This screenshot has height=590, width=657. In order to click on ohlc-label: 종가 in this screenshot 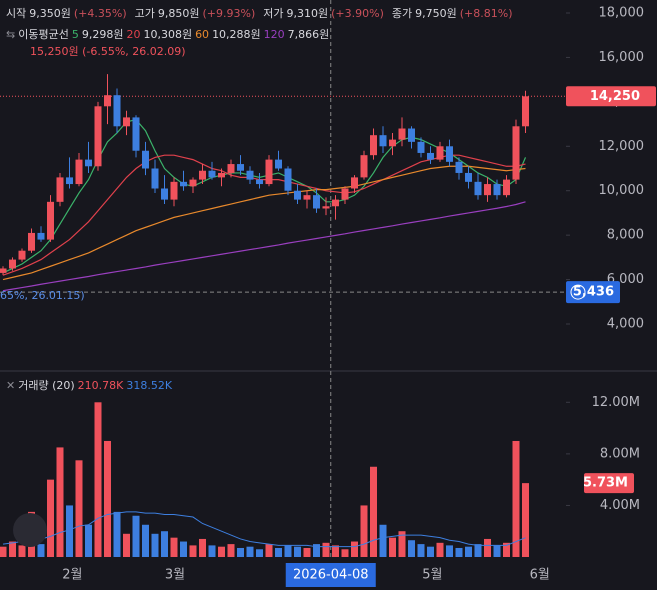, I will do `click(402, 13)`.